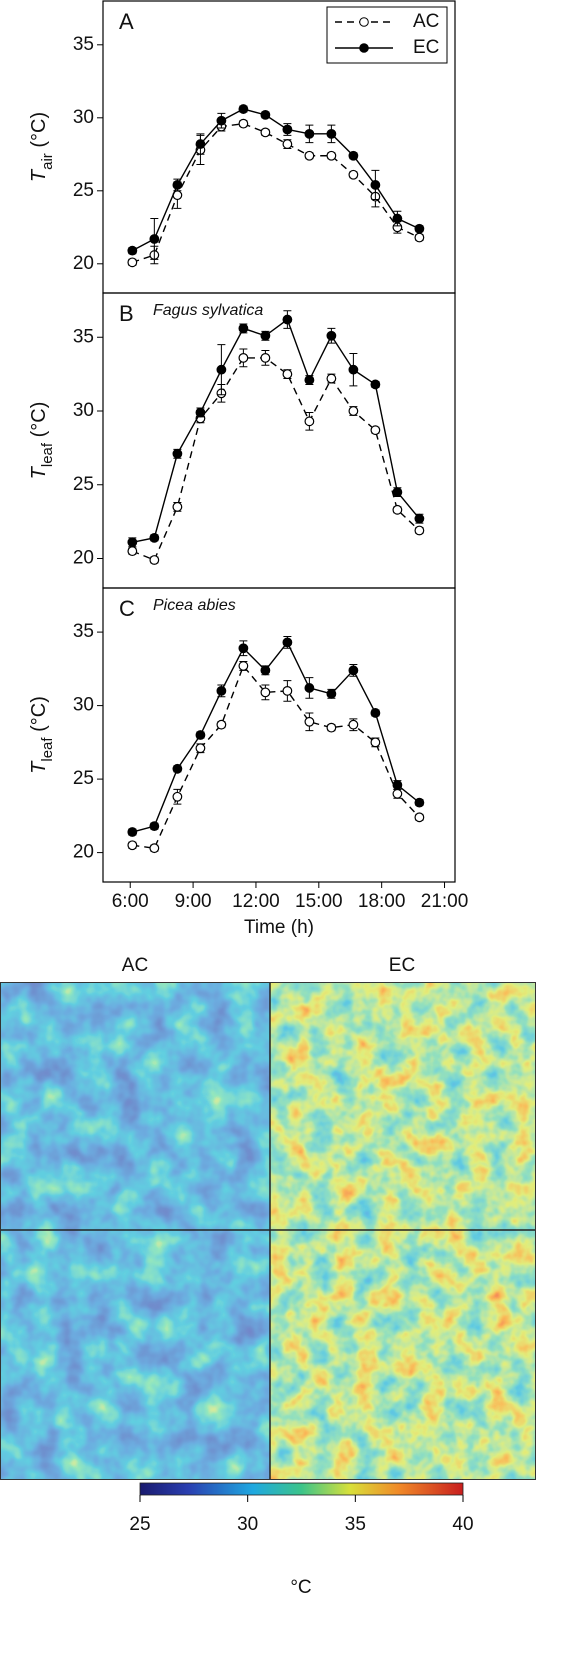 The image size is (566, 1655). I want to click on legend-label: EC, so click(426, 47).